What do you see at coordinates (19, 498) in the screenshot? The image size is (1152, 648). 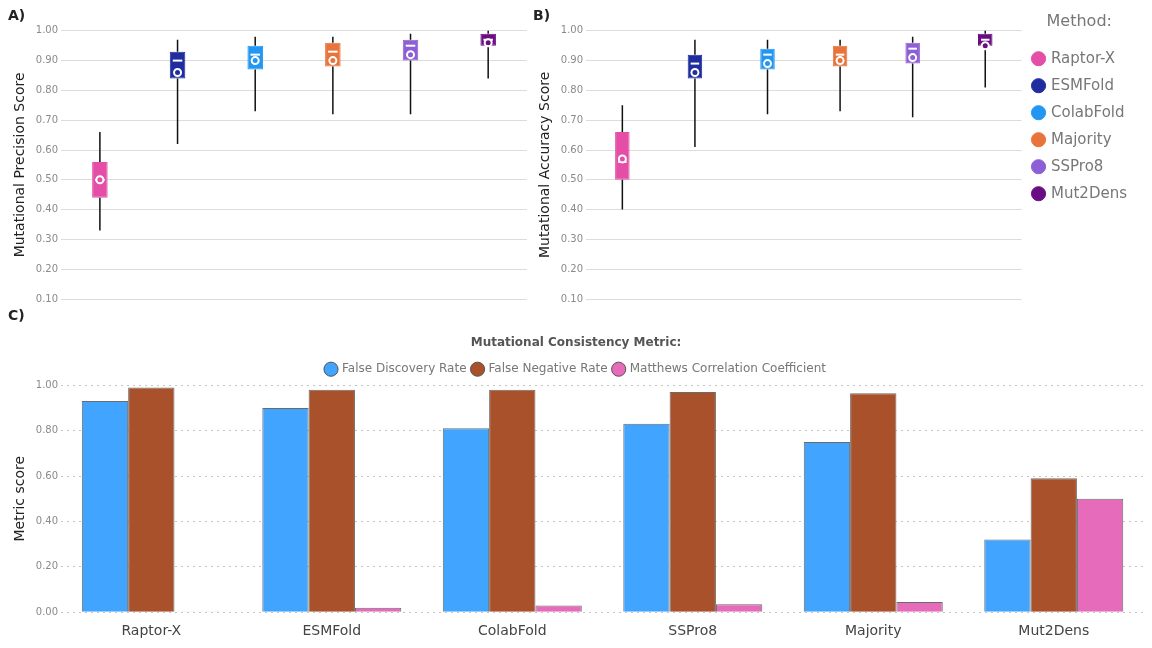 I see `y-axis-title: Metric score` at bounding box center [19, 498].